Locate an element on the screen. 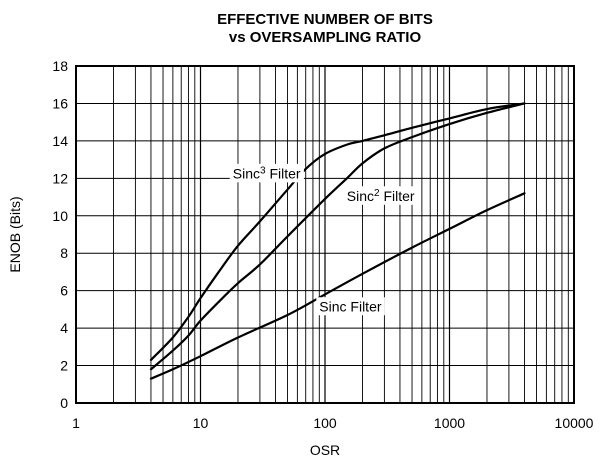  chart-title-line-1: EFFECTIVE NUMBER OF BITS is located at coordinates (325, 19).